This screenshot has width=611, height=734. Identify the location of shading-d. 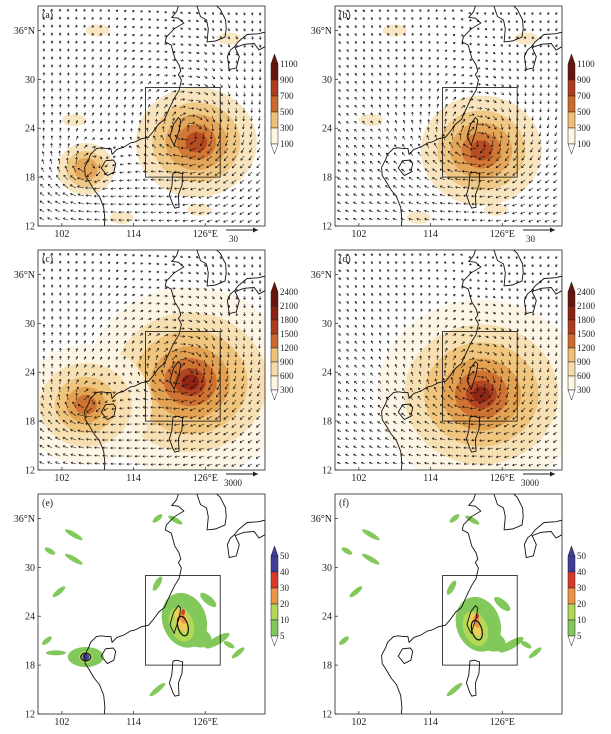
(469, 384).